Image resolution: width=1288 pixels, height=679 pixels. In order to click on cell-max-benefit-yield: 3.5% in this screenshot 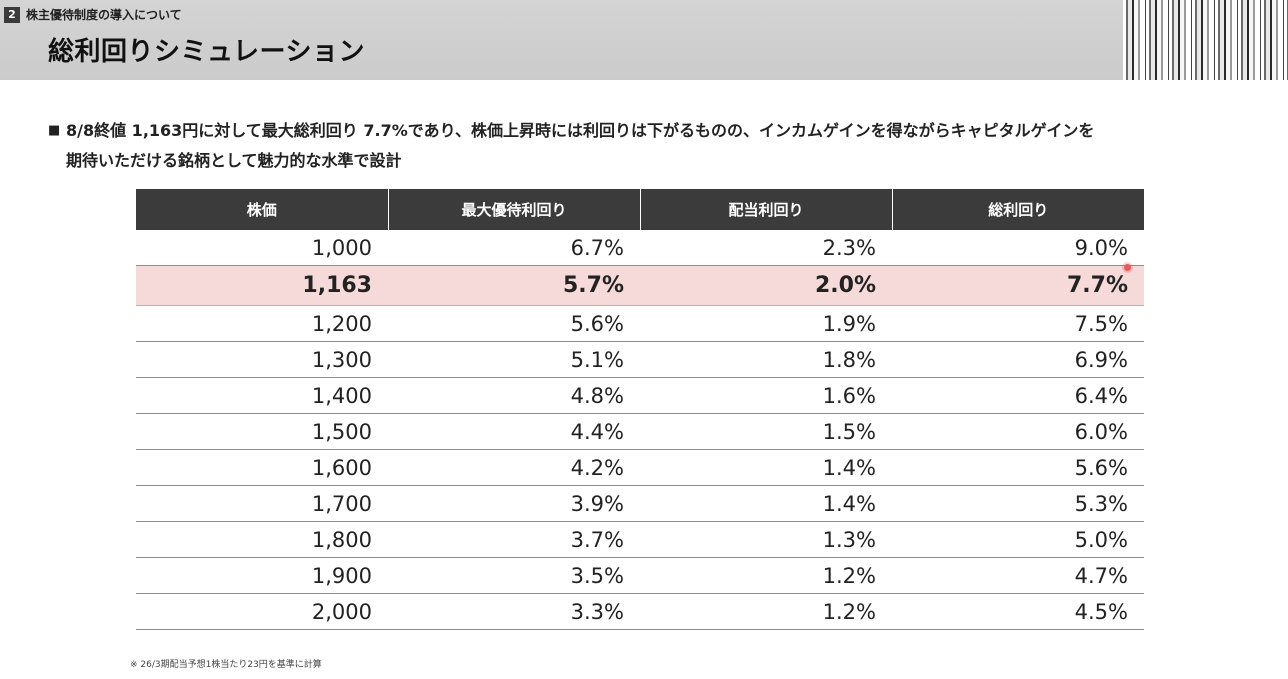, I will do `click(514, 575)`.